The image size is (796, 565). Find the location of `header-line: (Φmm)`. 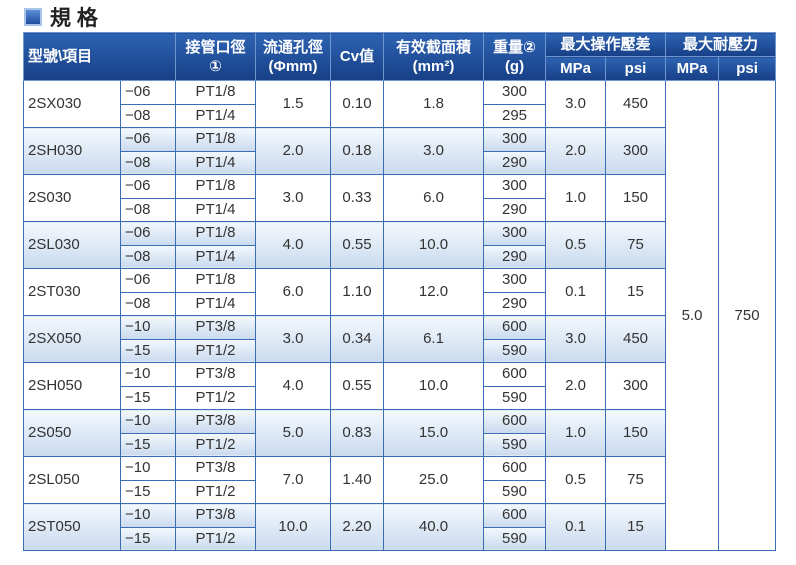

header-line: (Φmm) is located at coordinates (293, 66).